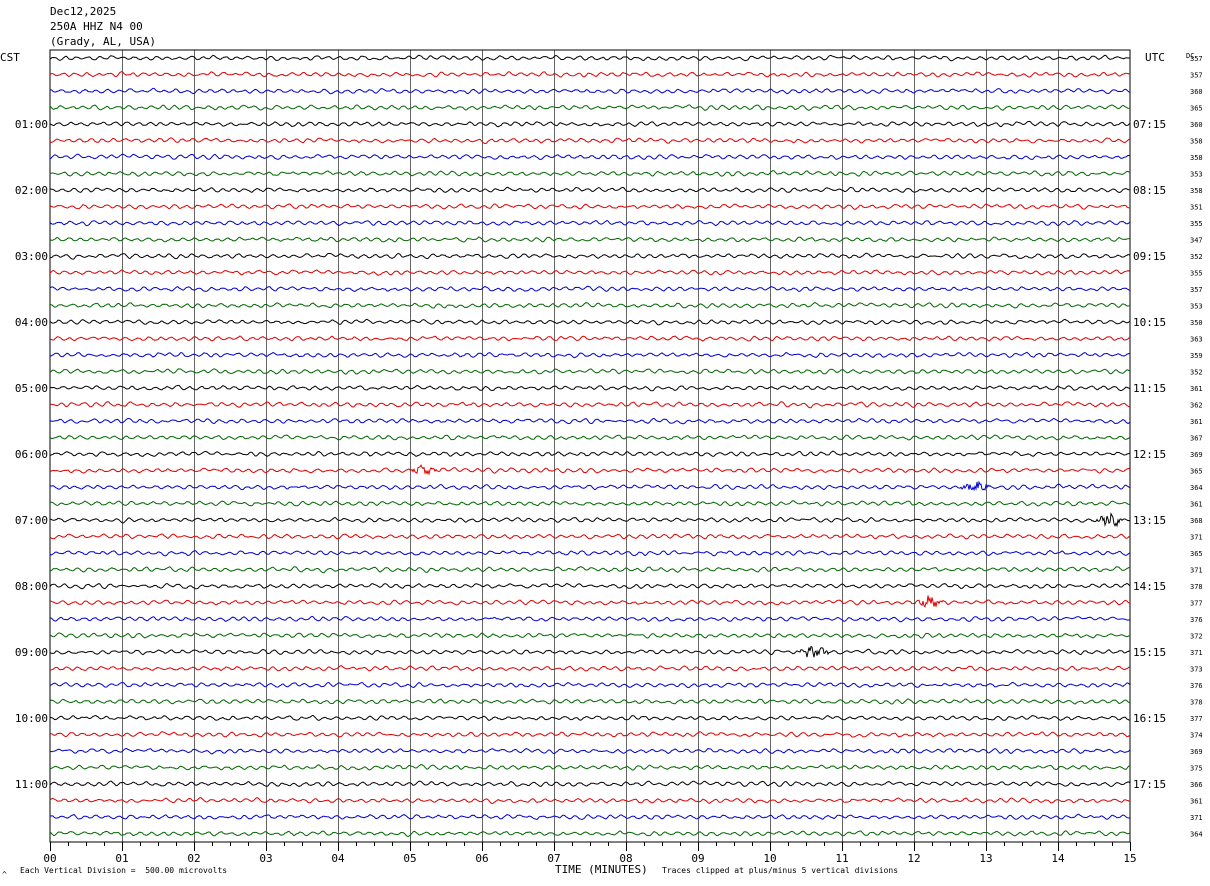 The width and height of the screenshot is (1210, 886). I want to click on x-tick-label: 05, so click(409, 858).